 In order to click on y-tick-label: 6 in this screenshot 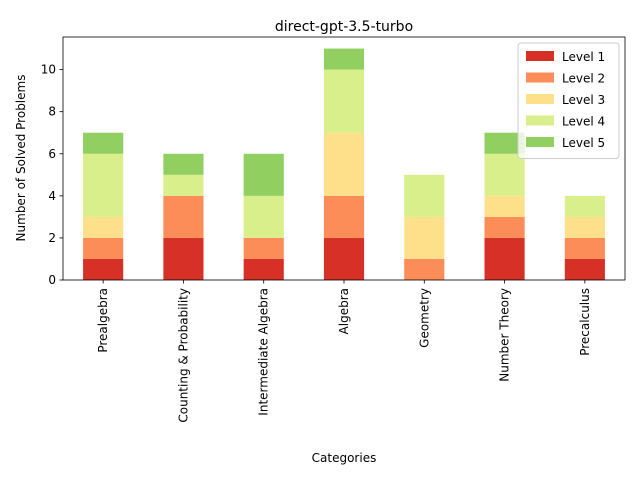, I will do `click(52, 154)`.